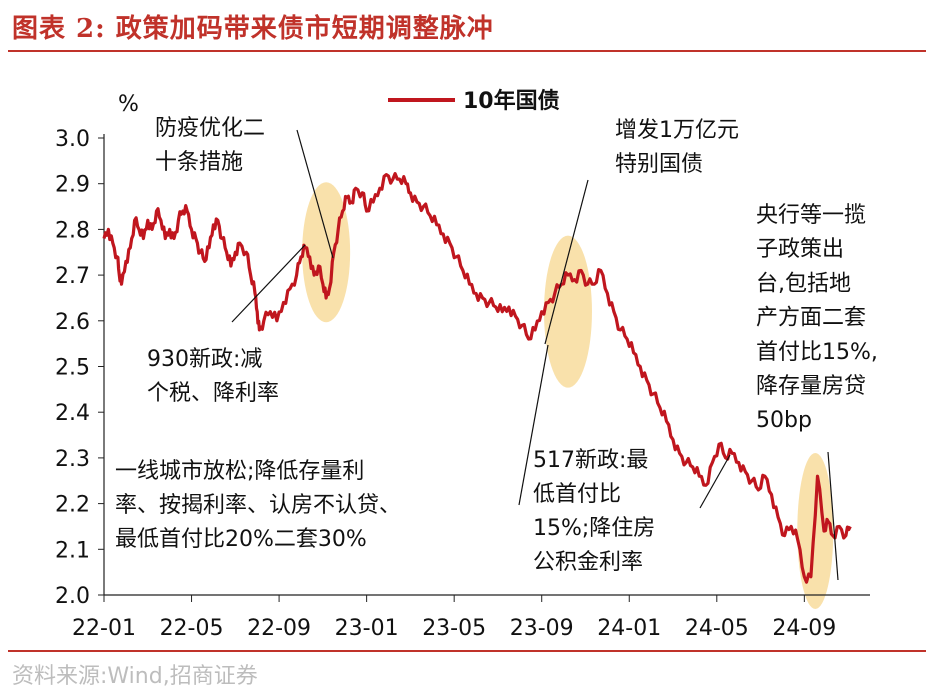 This screenshot has width=933, height=696. I want to click on annotation-line: 首付比15%,, so click(817, 352).